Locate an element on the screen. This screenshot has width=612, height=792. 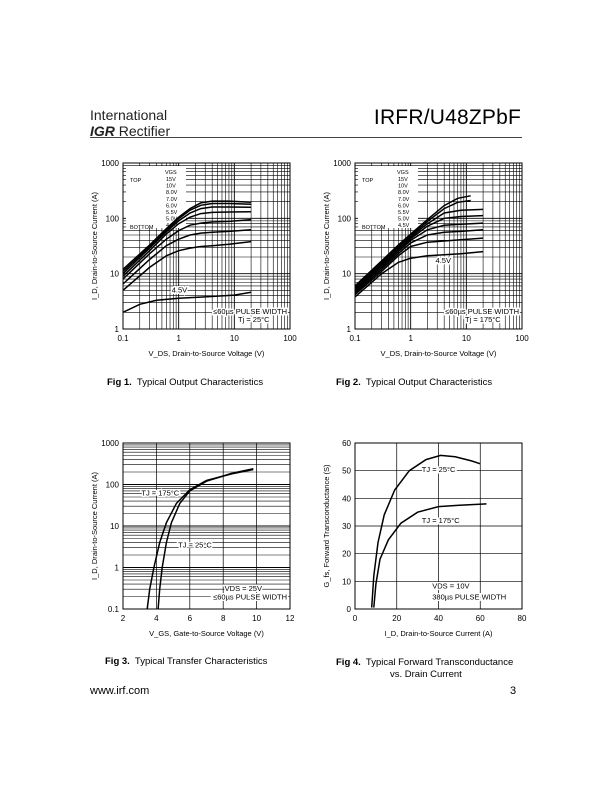
fig1-caption-label: Fig 1. is located at coordinates (119, 382).